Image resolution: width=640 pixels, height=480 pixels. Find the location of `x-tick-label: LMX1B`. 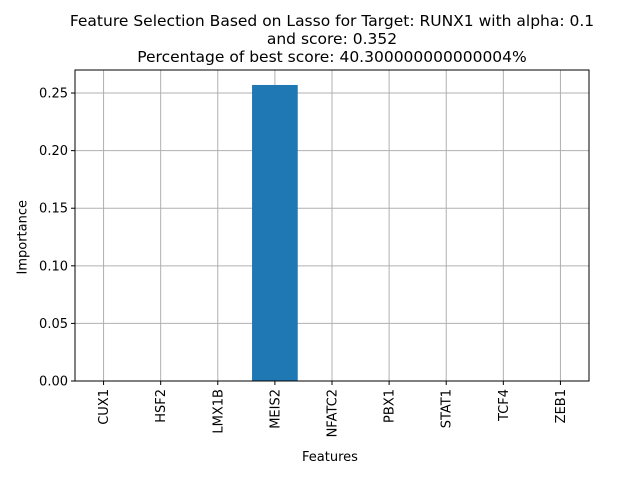

x-tick-label: LMX1B is located at coordinates (218, 411).